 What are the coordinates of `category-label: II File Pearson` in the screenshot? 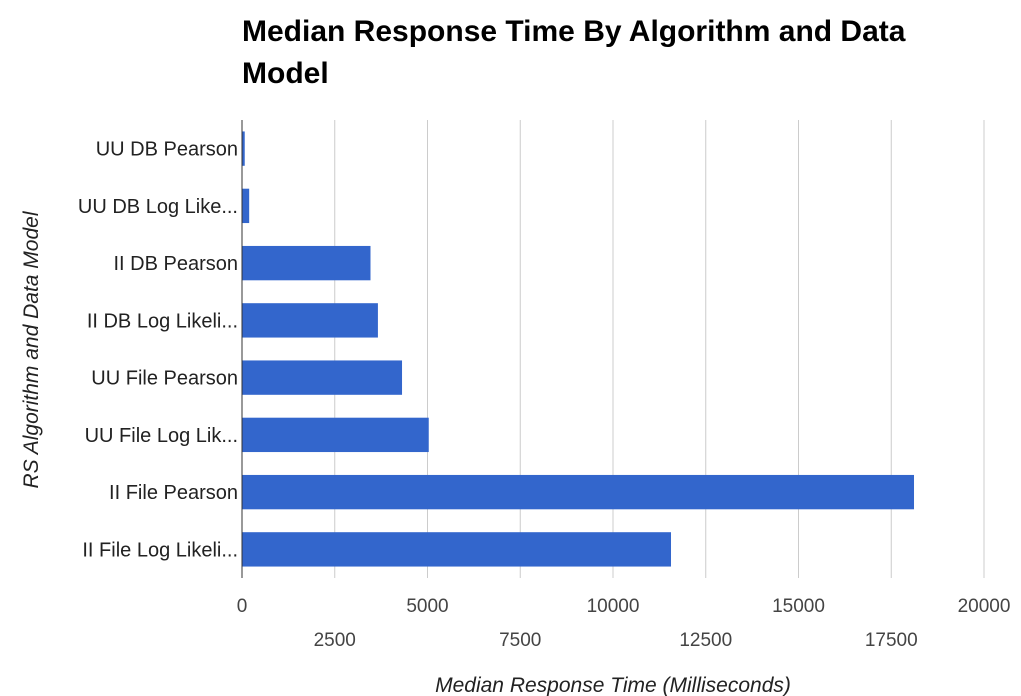 It's located at (173, 493).